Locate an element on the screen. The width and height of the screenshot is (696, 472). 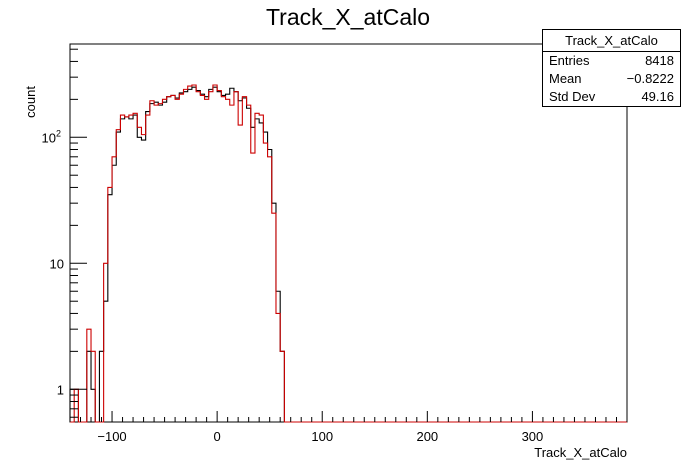
stats-row-entries: Entries 8418 is located at coordinates (611, 61).